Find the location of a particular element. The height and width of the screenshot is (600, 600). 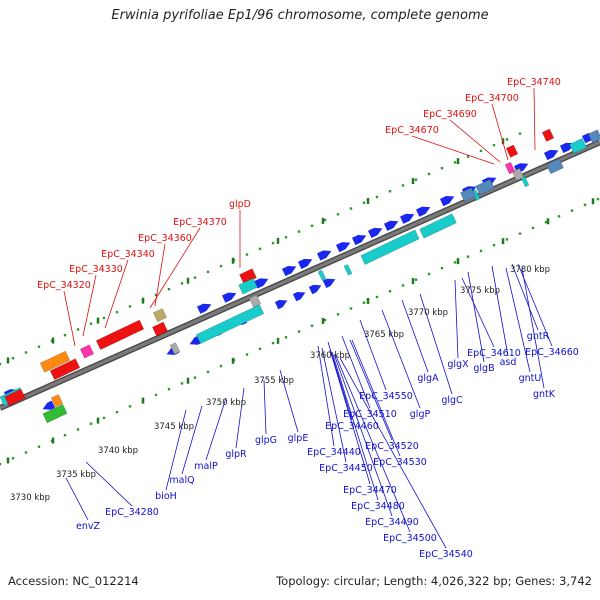

gene-label: EpC_34280 is located at coordinates (132, 512).